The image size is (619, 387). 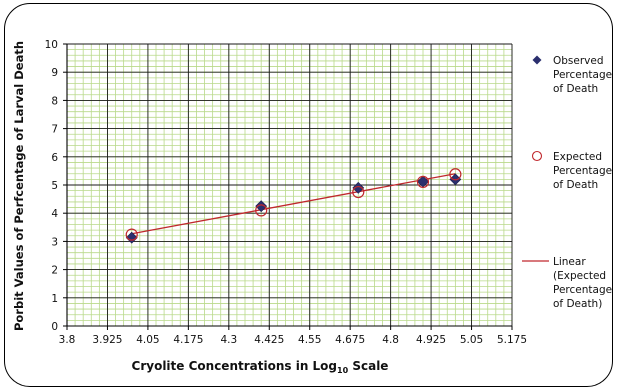 What do you see at coordinates (234, 366) in the screenshot?
I see `x-axis-title-main: Cryolite Concentrations in Log` at bounding box center [234, 366].